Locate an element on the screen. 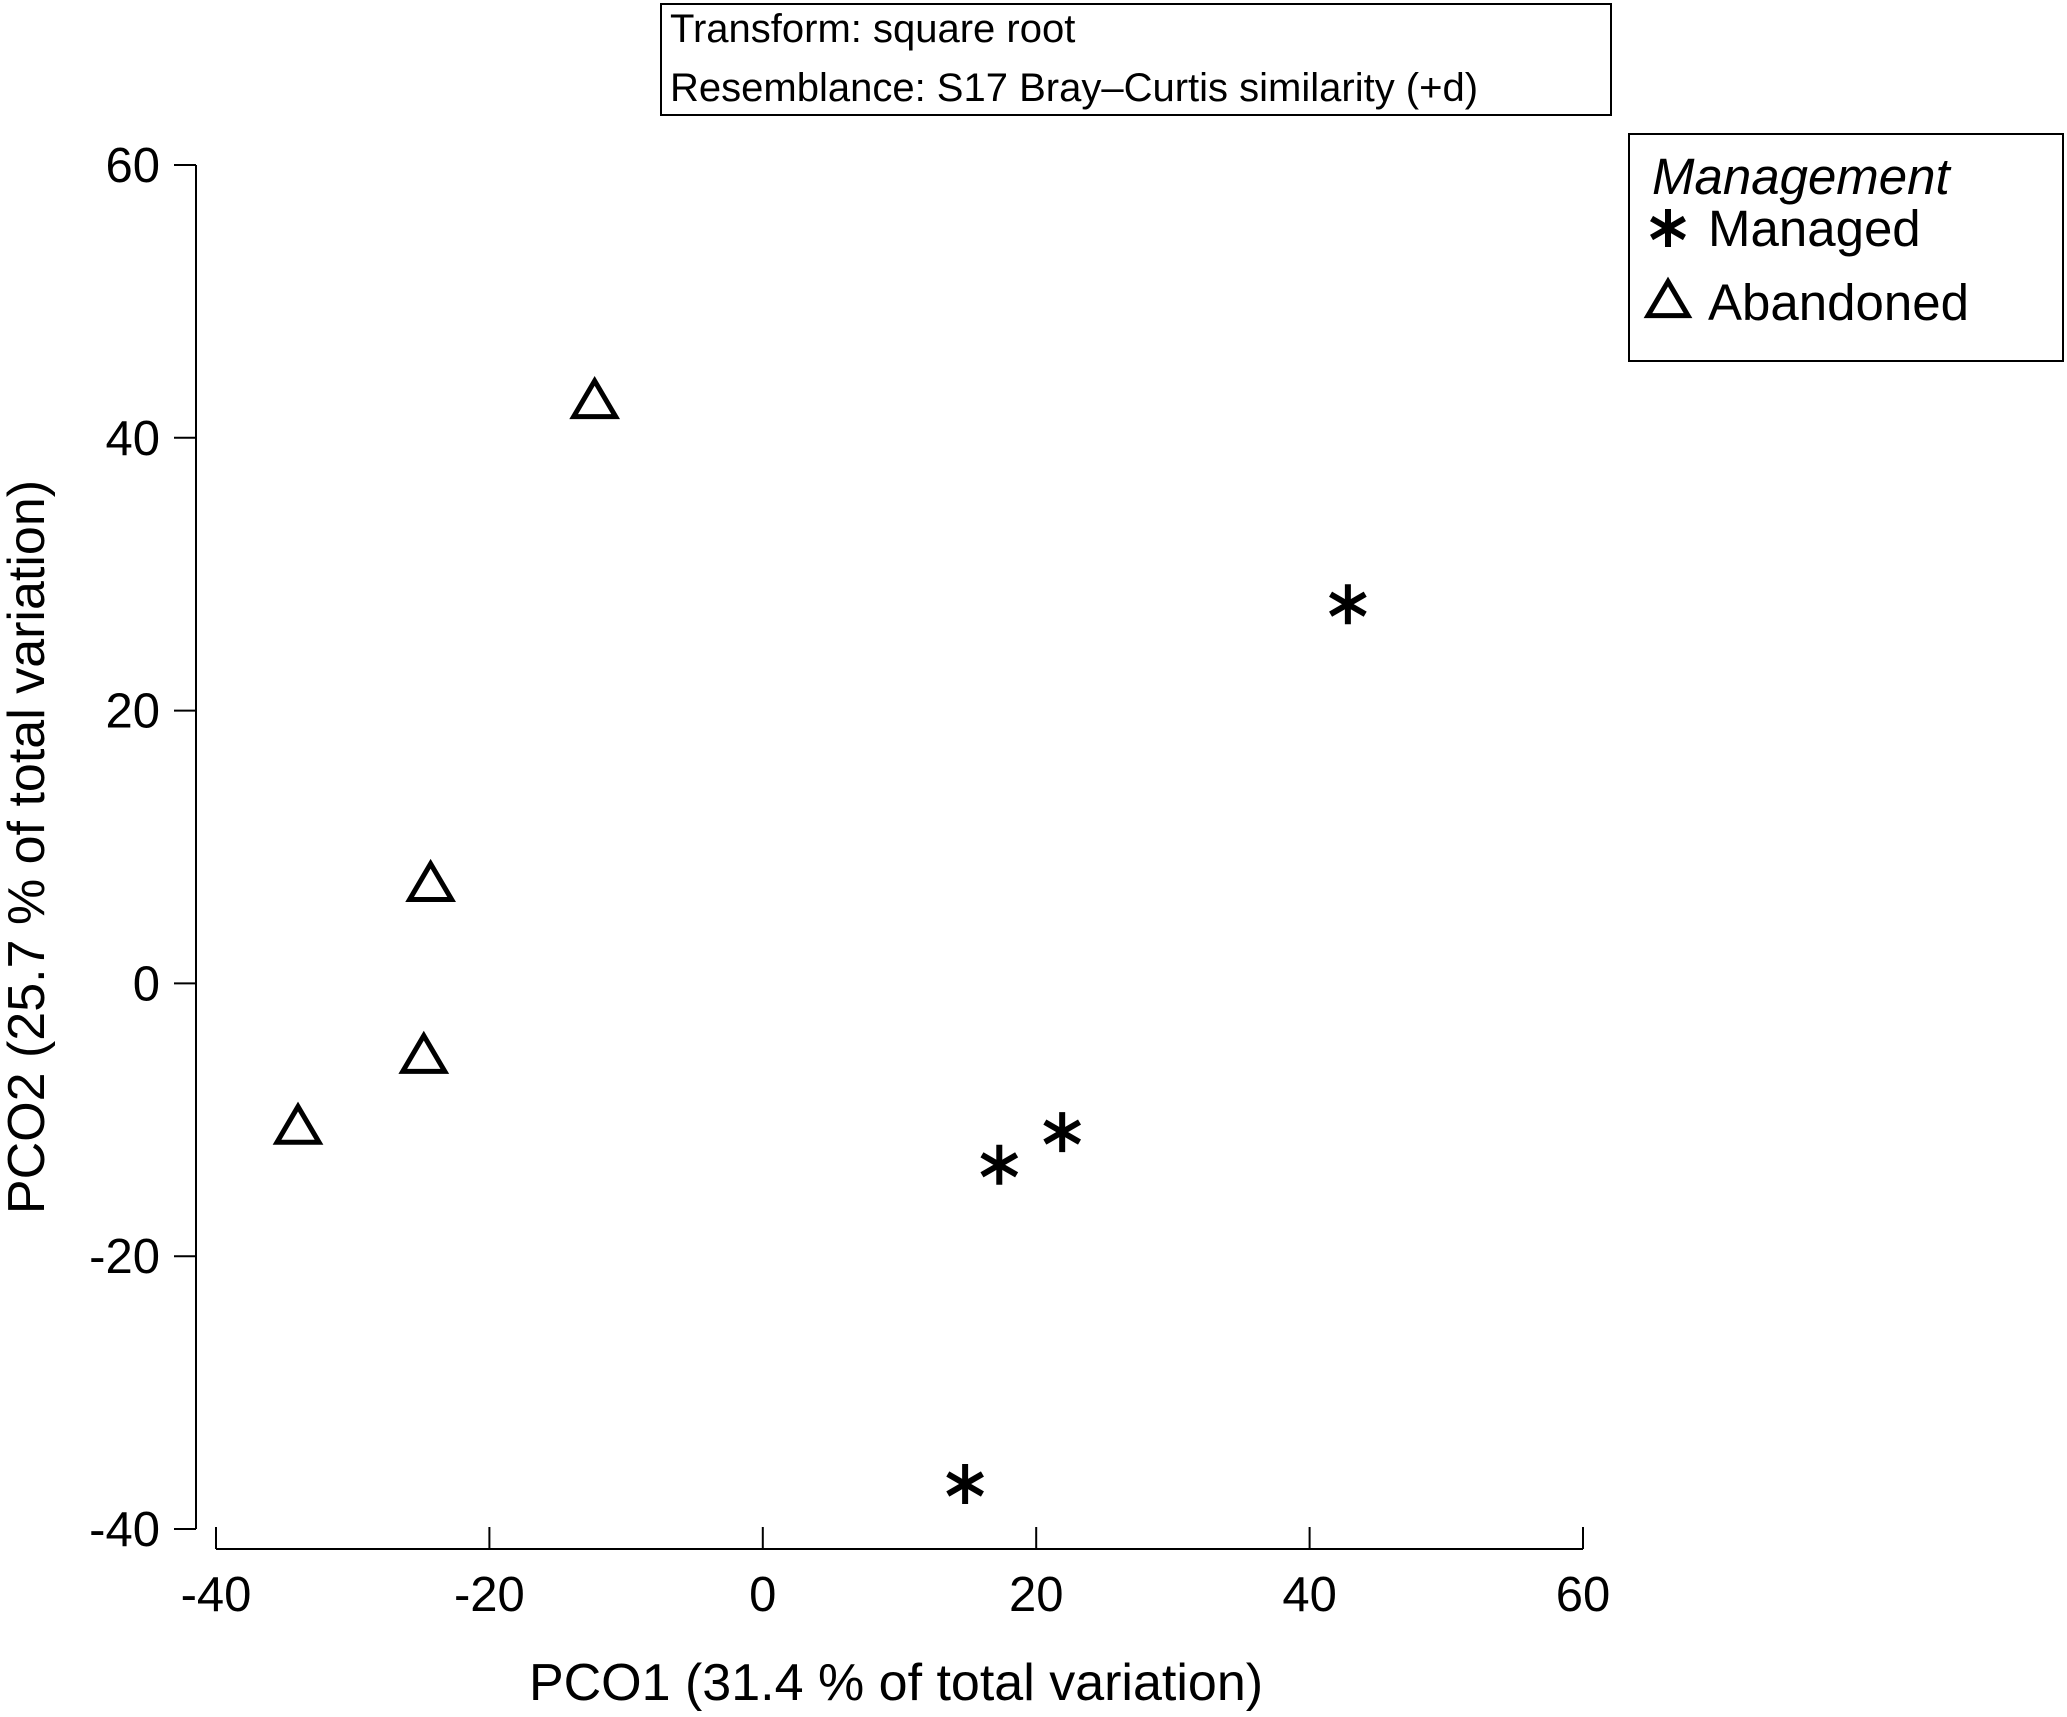  y-tick-label: 40 is located at coordinates (132, 439).